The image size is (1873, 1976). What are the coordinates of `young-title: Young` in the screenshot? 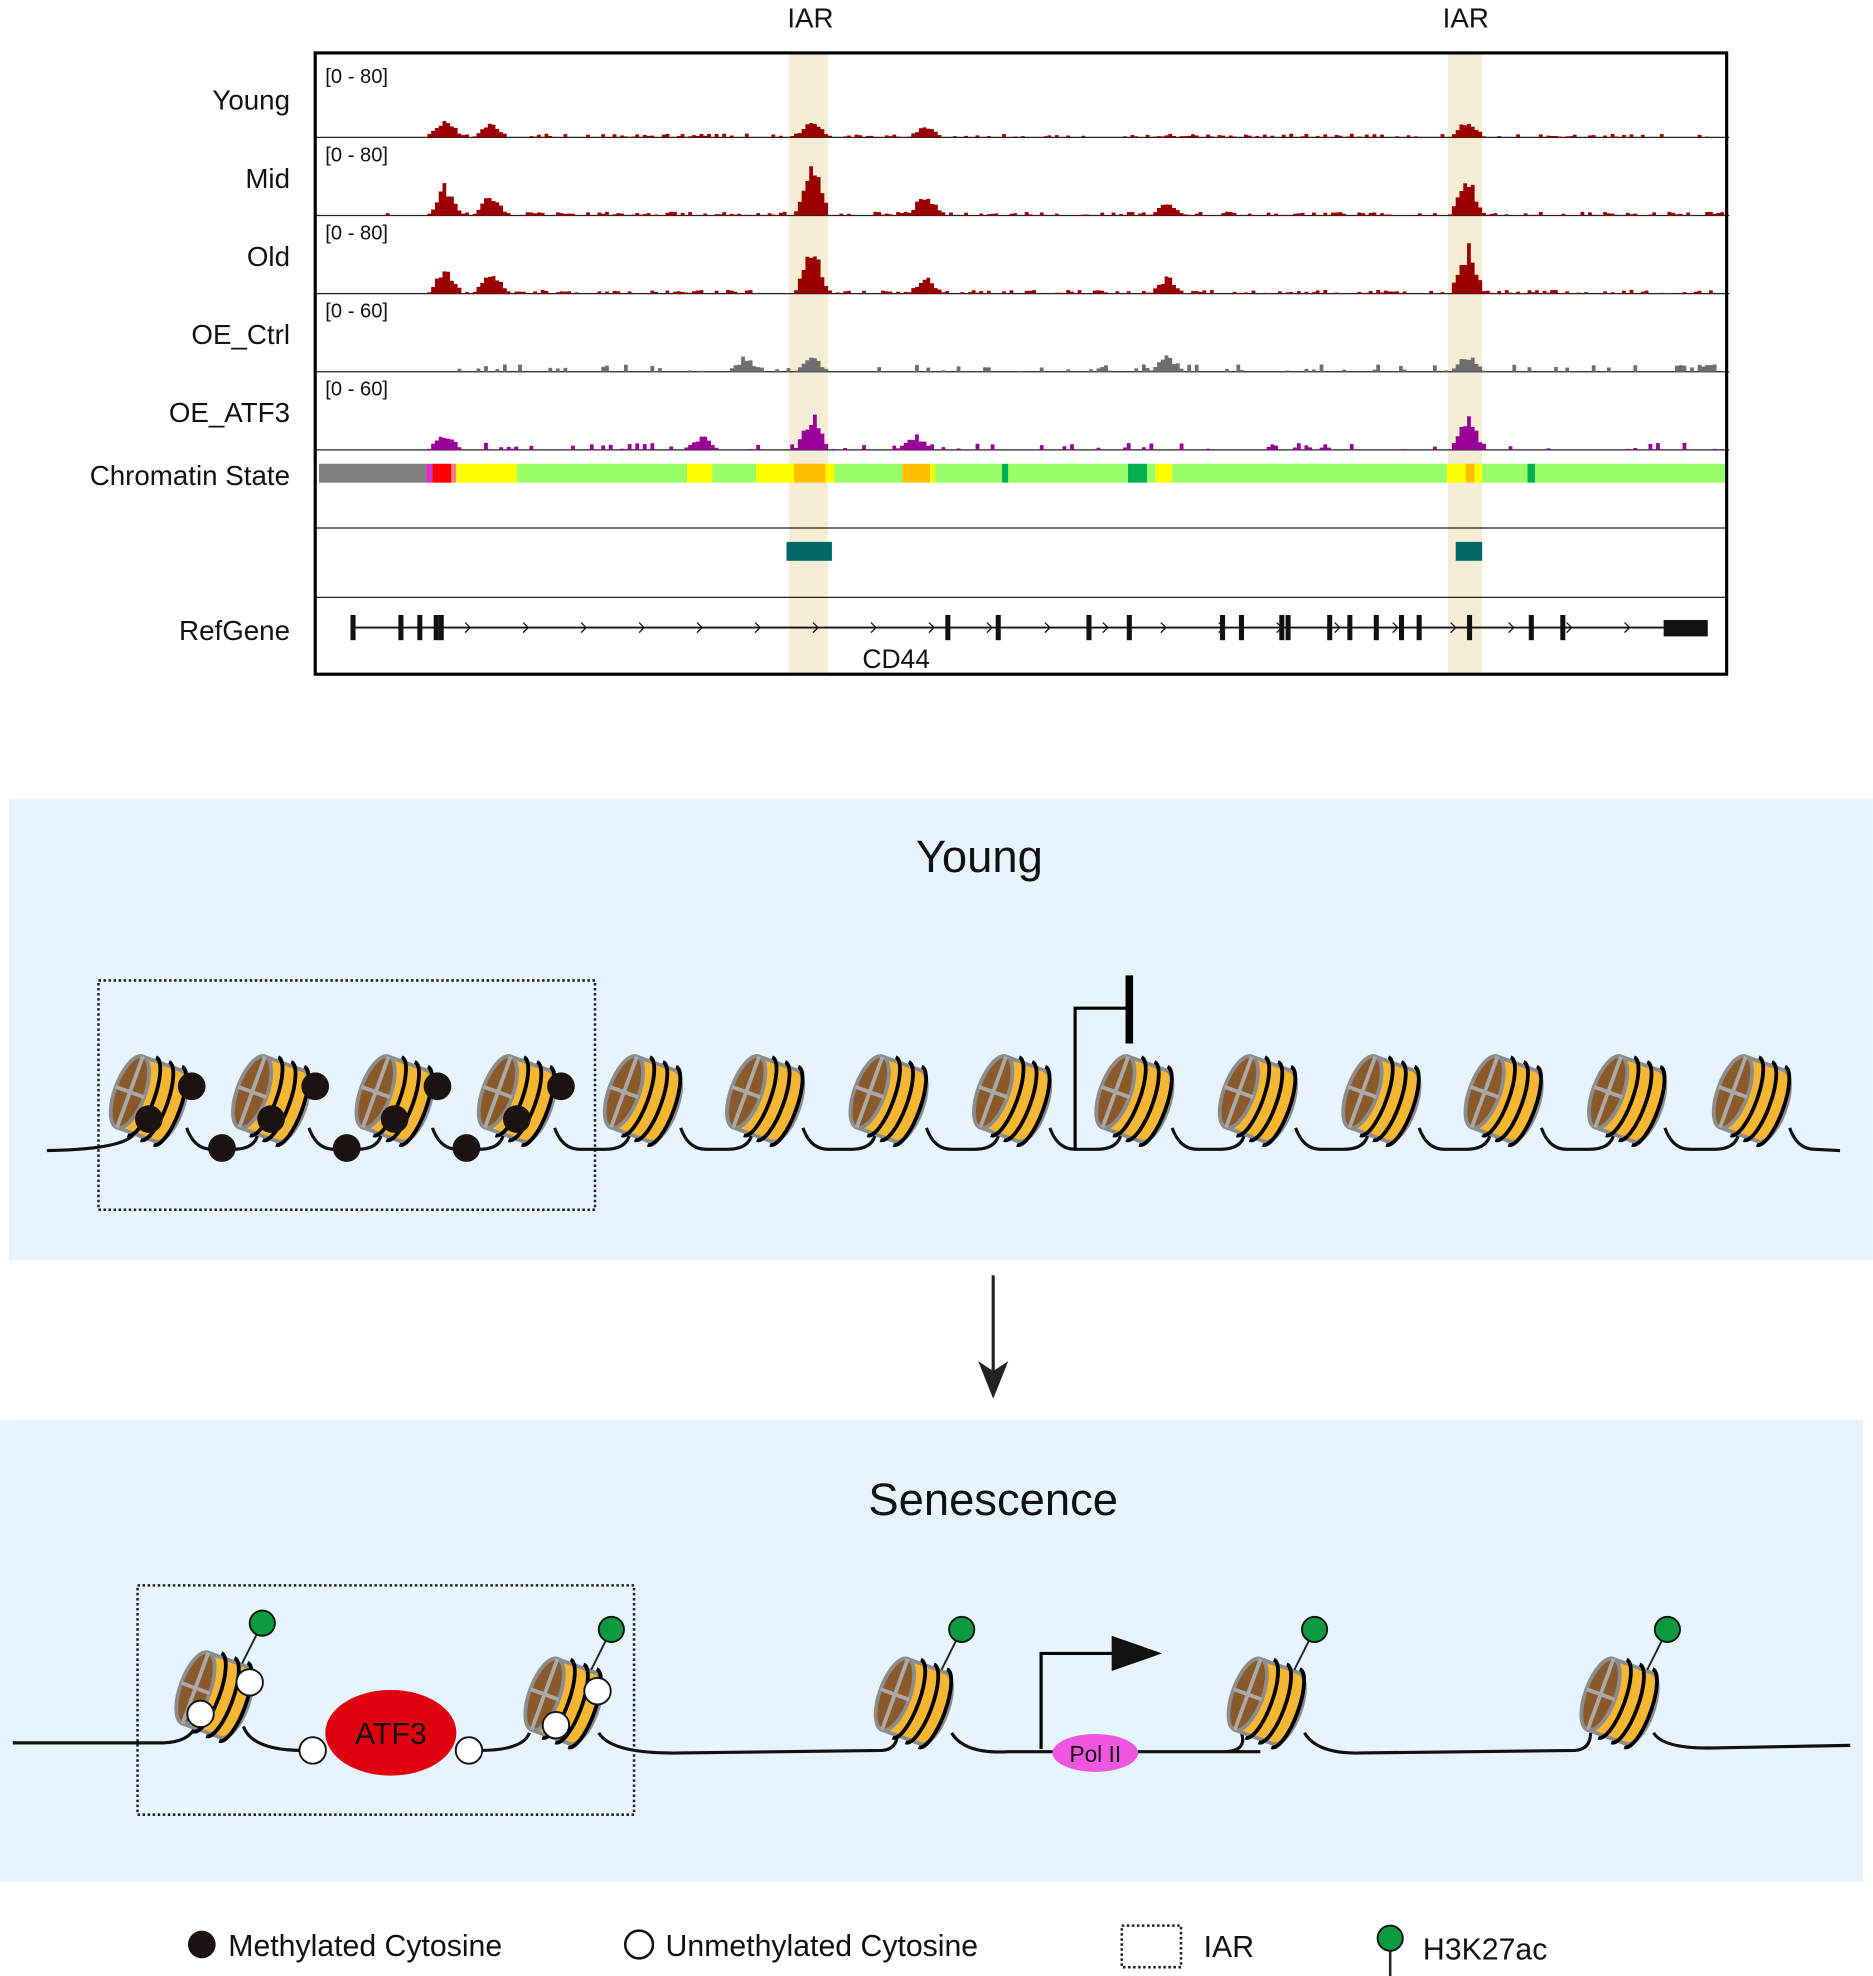 It's located at (979, 856).